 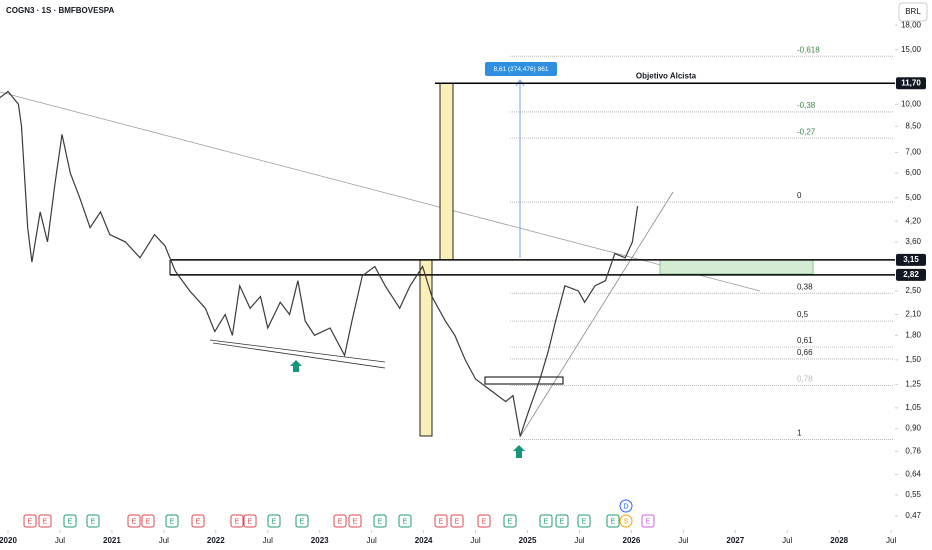 I want to click on y-tick-label: 6,00, so click(x=913, y=172).